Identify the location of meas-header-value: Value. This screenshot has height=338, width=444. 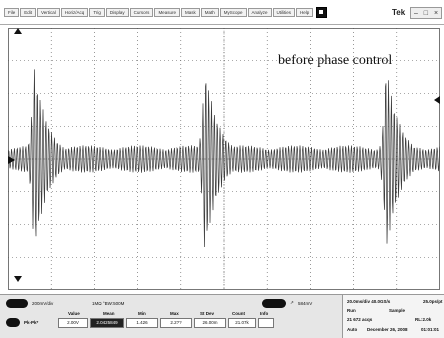
(74, 313).